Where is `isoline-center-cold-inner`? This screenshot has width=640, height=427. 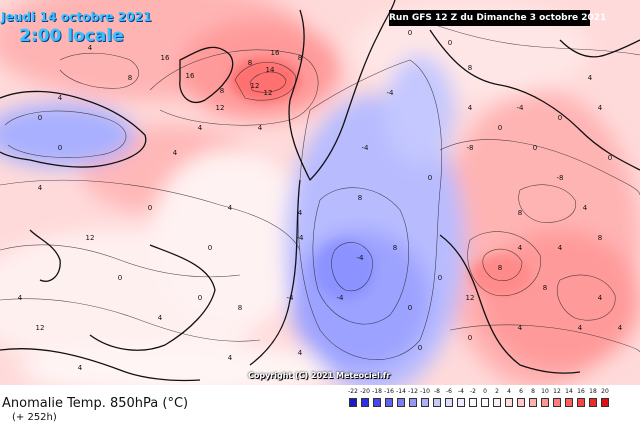
isoline-center-cold-inner is located at coordinates (352, 267).